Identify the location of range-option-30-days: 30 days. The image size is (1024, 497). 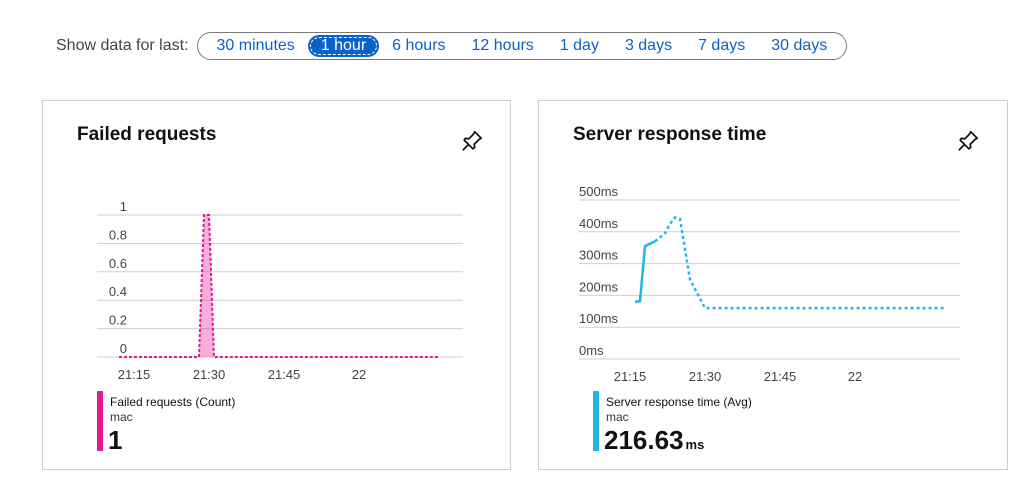
(799, 45).